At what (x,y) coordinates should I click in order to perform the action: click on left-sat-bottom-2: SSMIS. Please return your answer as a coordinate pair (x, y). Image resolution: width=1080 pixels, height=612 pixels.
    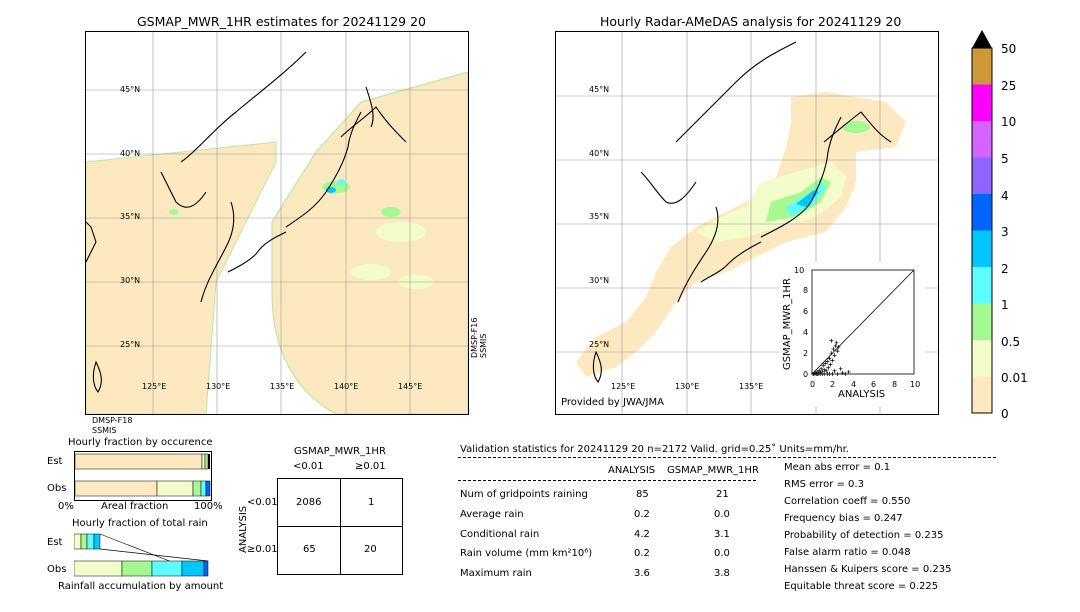
    Looking at the image, I should click on (104, 430).